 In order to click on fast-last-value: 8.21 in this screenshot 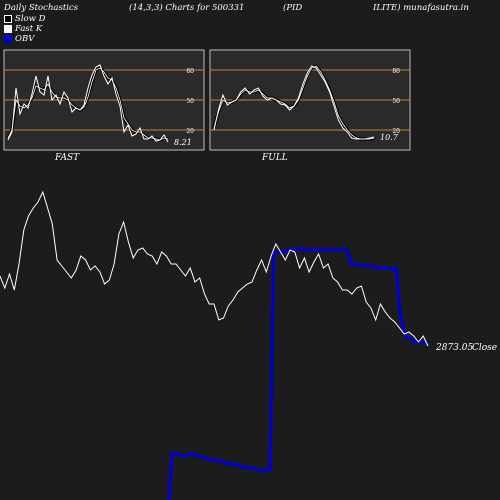, I will do `click(183, 142)`.